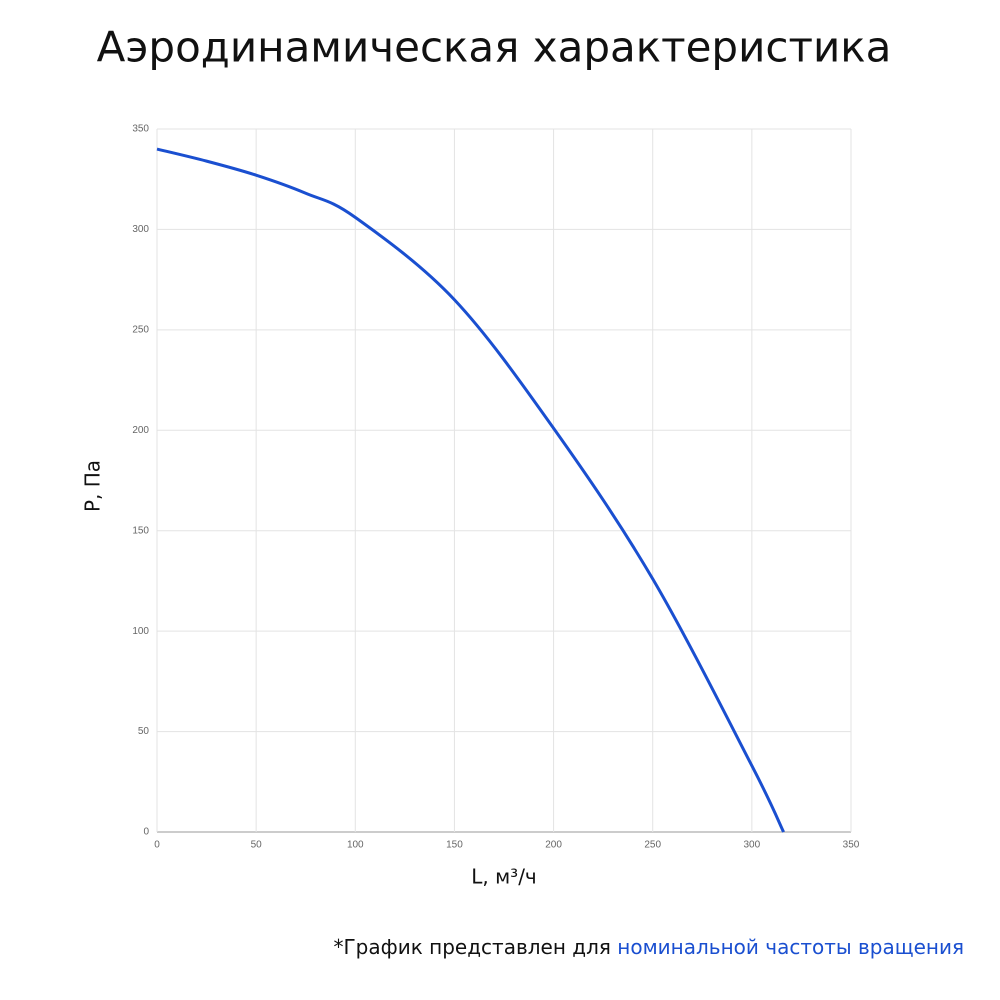  Describe the element at coordinates (504, 877) in the screenshot. I see `x-axis-label: L, м³/ч` at that location.